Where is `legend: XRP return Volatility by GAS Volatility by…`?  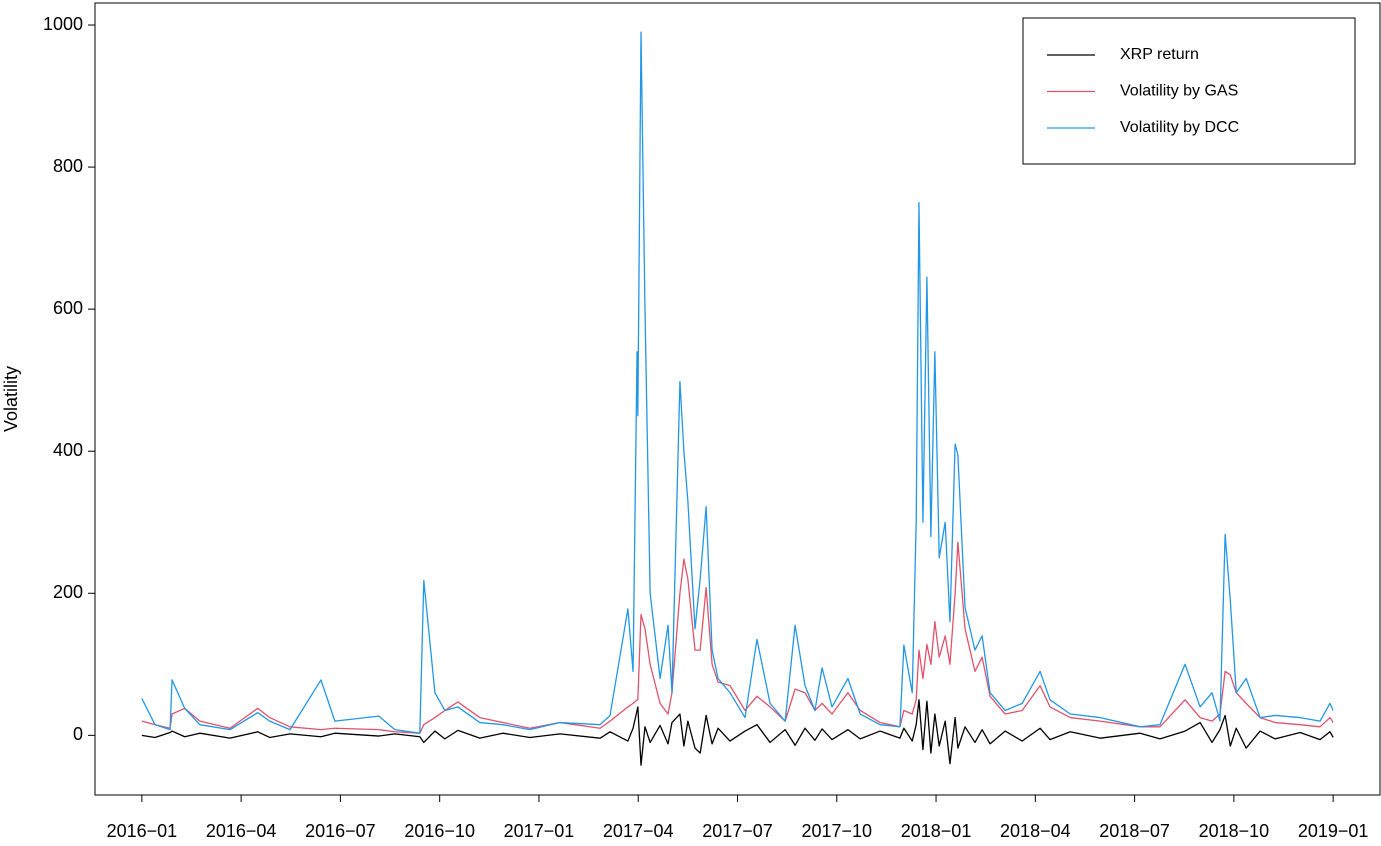 legend: XRP return Volatility by GAS Volatility by… is located at coordinates (1189, 91).